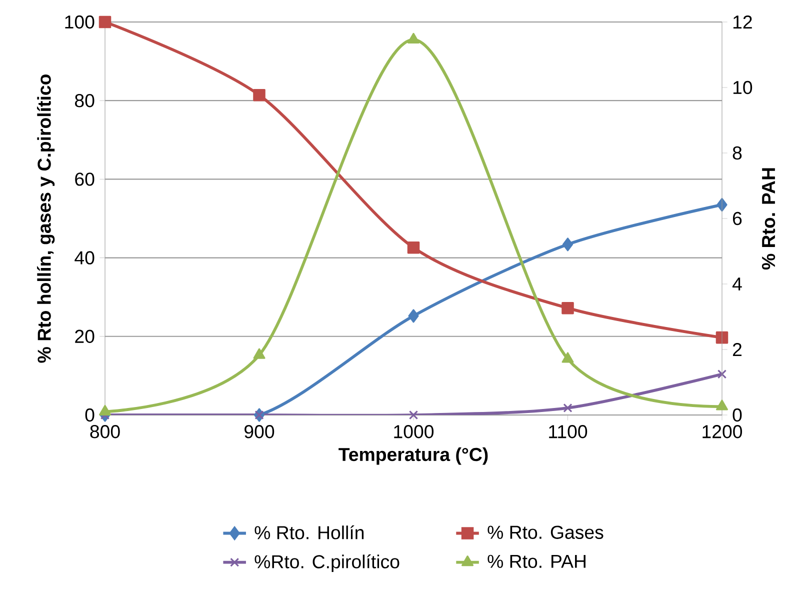 The image size is (792, 599). Describe the element at coordinates (79, 22) in the screenshot. I see `y-tick-label: 100` at that location.